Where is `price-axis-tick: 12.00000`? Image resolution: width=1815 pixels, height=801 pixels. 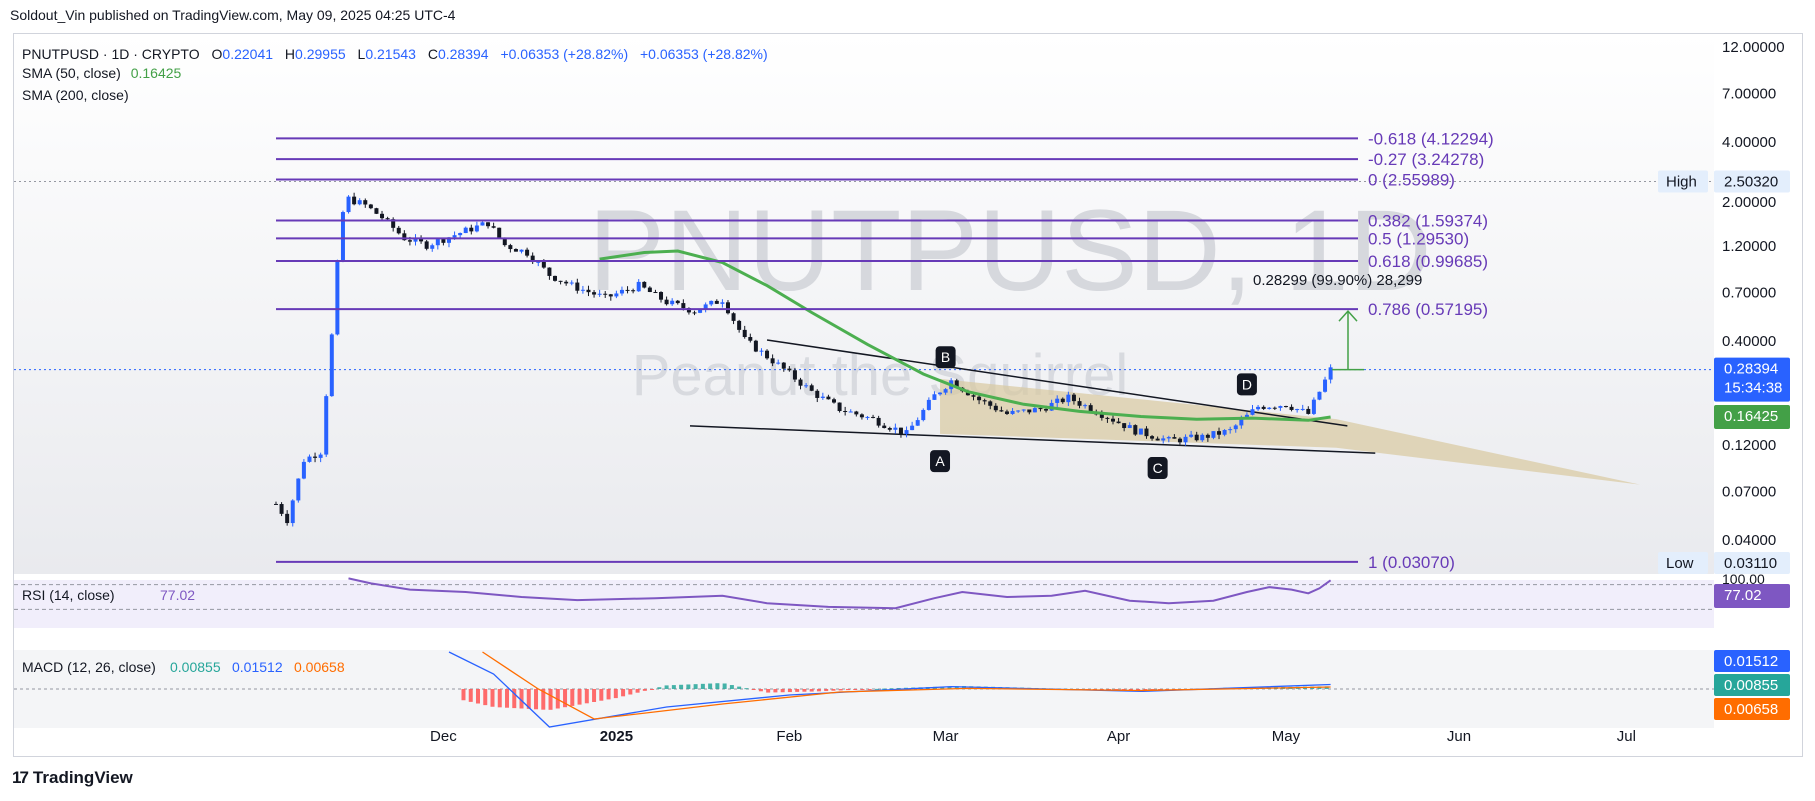
price-axis-tick: 12.00000 is located at coordinates (1753, 47).